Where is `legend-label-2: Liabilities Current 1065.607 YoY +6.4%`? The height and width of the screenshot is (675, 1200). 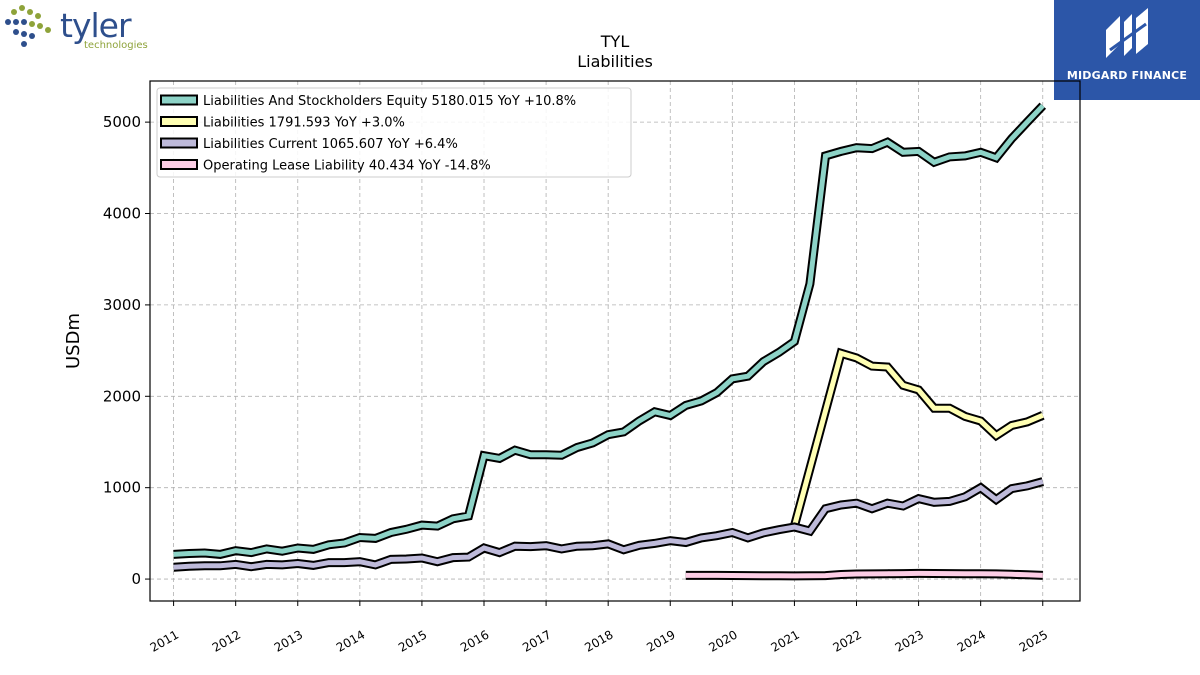
legend-label-2: Liabilities Current 1065.607 YoY +6.4% is located at coordinates (330, 144).